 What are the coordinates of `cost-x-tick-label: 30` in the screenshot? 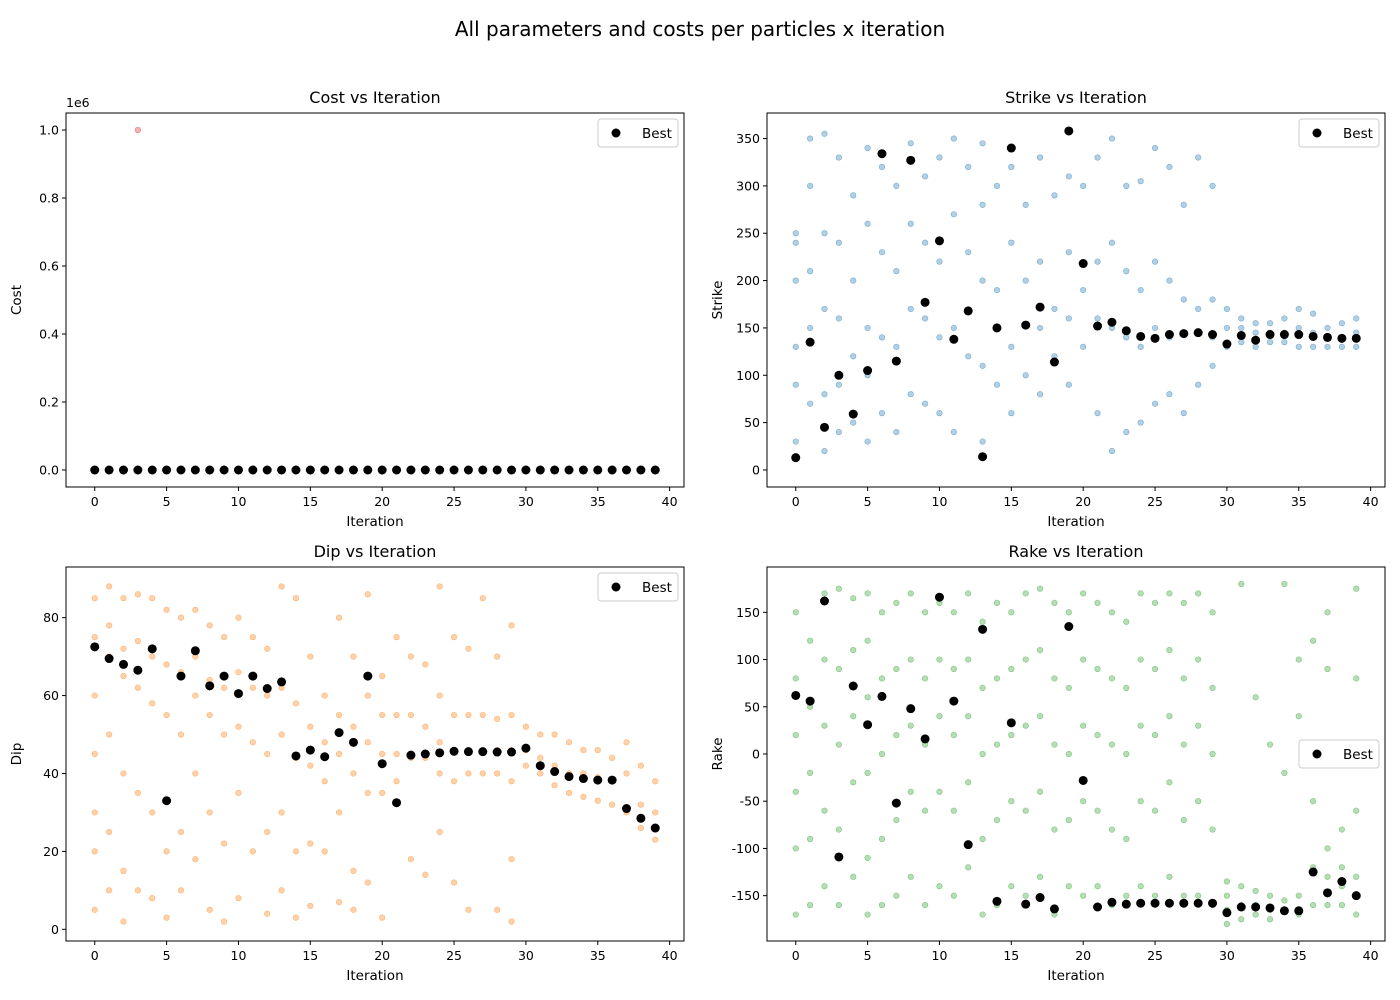 It's located at (526, 501).